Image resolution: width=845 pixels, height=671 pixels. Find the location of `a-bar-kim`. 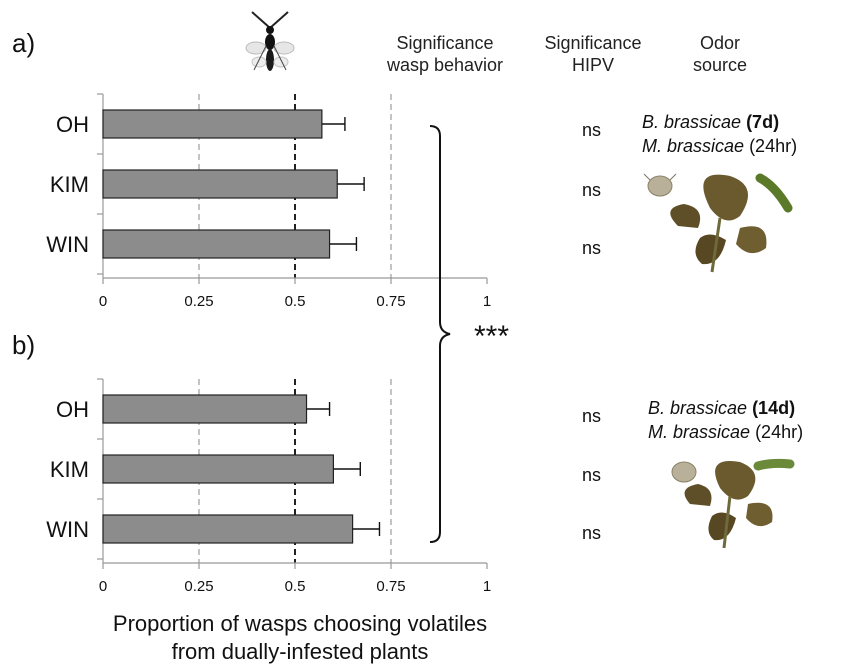

a-bar-kim is located at coordinates (220, 184).